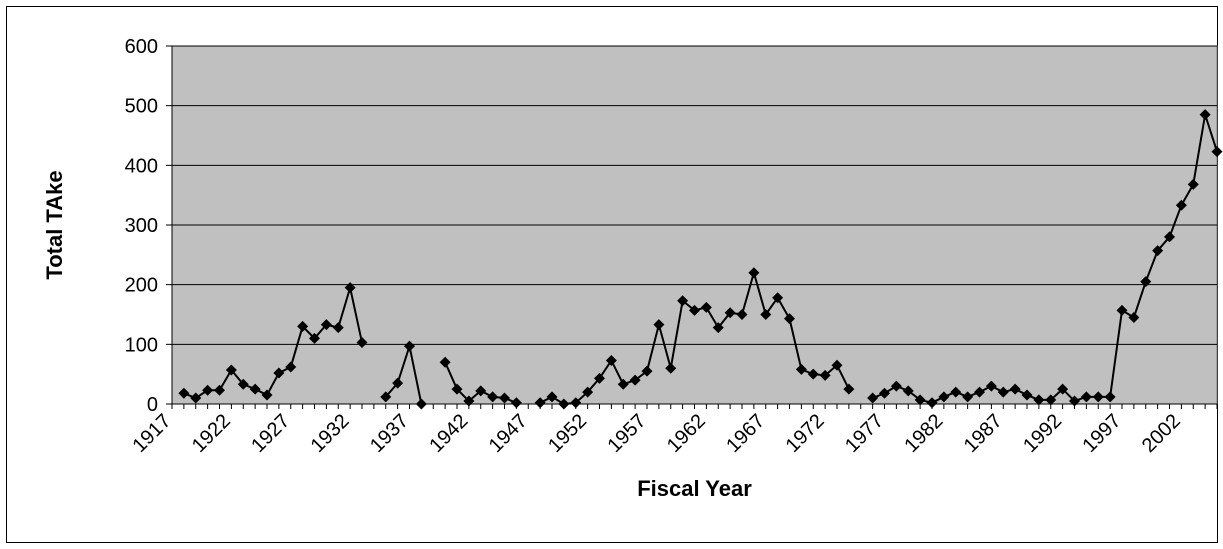  Describe the element at coordinates (330, 433) in the screenshot. I see `x-tick-label: 1932` at that location.